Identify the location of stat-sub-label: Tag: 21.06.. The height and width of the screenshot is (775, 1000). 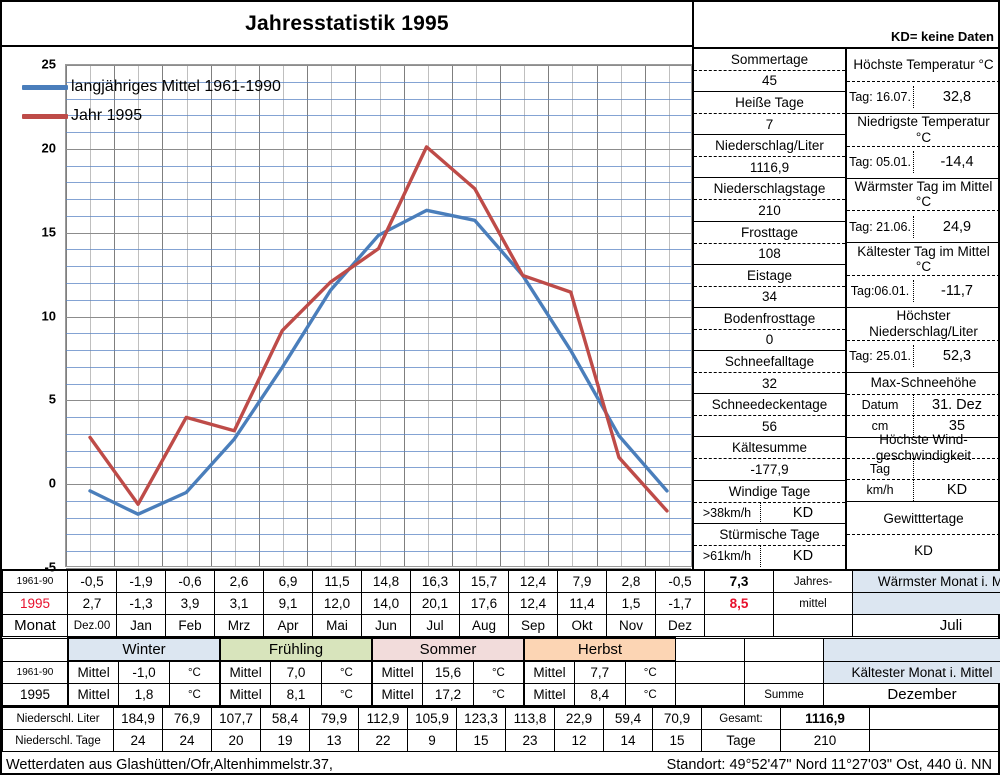
(880, 226).